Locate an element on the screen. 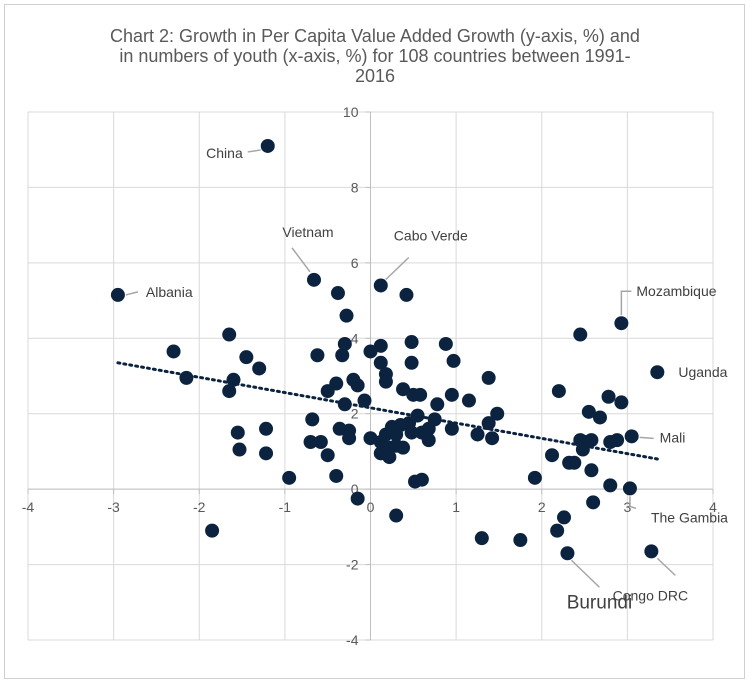 The height and width of the screenshot is (684, 750). annotation-label: Congo DRC is located at coordinates (650, 595).